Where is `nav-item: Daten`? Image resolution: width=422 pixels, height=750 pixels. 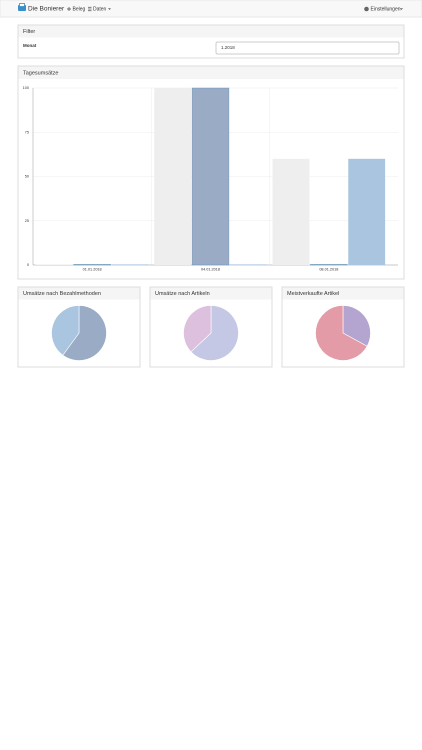 nav-item: Daten is located at coordinates (100, 9).